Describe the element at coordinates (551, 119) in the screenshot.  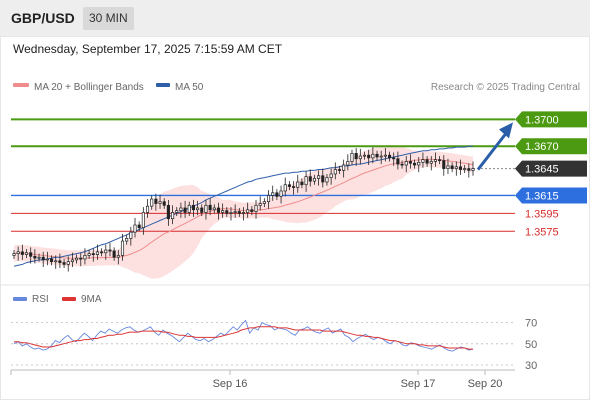
I see `level-tag-1.3700` at that location.